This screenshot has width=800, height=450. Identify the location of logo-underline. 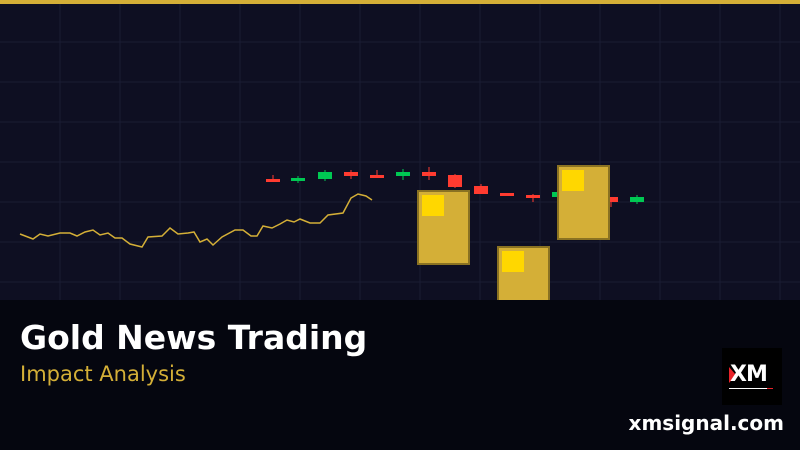
(748, 388).